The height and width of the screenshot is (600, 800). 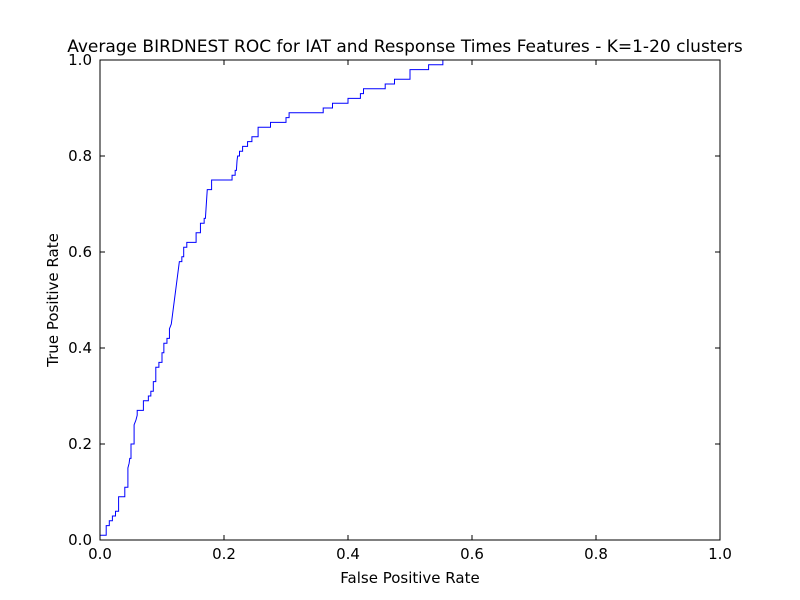 I want to click on y-tick-label: 0.6, so click(x=80, y=252).